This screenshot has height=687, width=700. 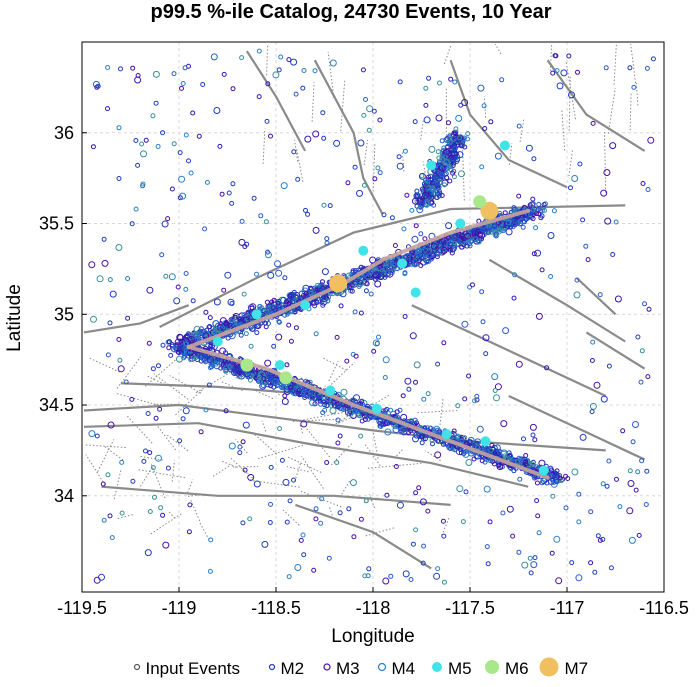 I want to click on legend-marker-m5, so click(x=437, y=667).